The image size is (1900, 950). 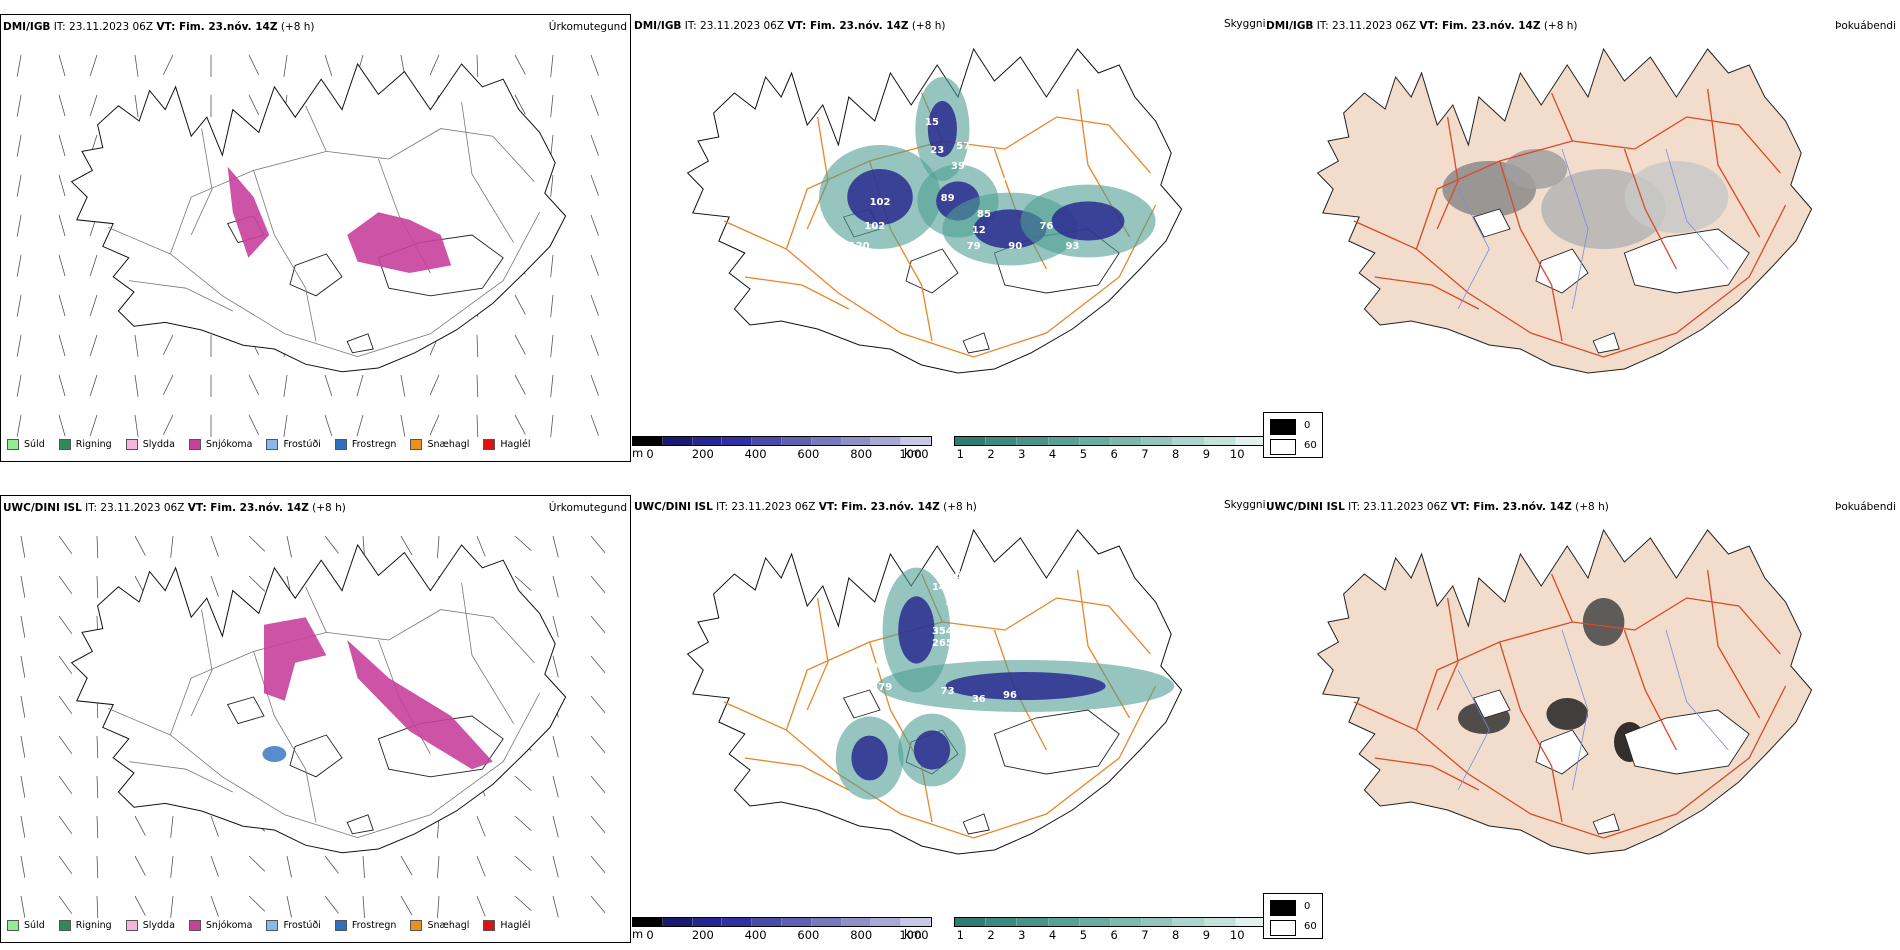 What do you see at coordinates (420, 705) in the screenshot?
I see `snow-area` at bounding box center [420, 705].